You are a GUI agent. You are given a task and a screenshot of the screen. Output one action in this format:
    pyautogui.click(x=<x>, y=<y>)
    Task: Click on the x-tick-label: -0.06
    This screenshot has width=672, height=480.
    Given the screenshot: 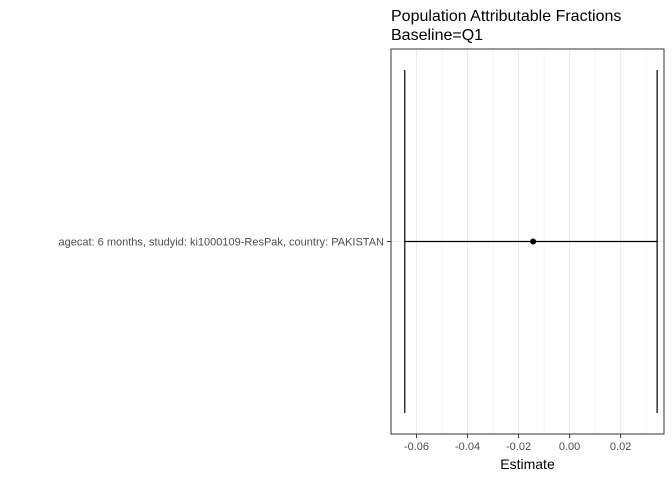 What is the action you would take?
    pyautogui.click(x=416, y=447)
    